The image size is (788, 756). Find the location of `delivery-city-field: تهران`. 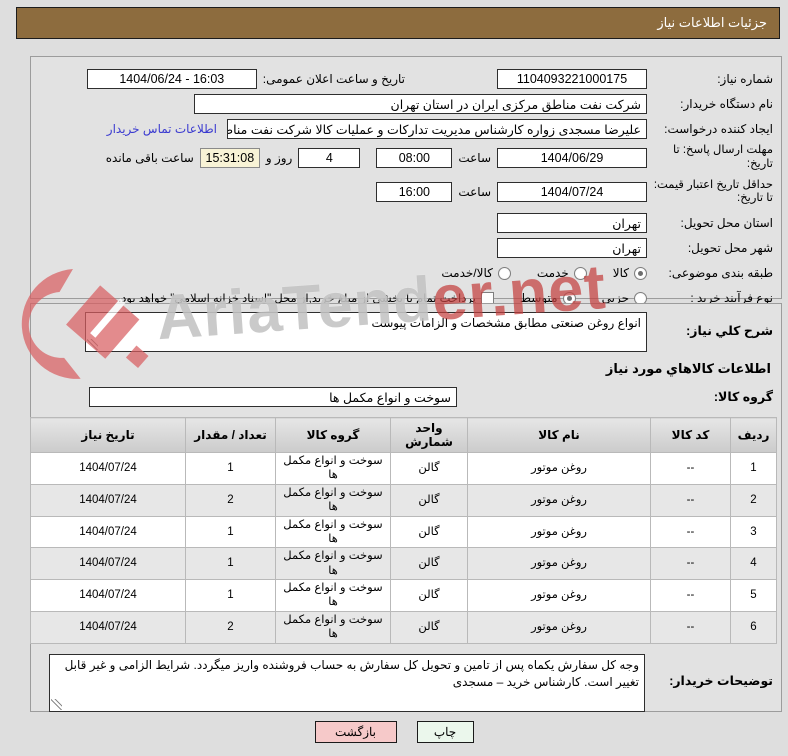

delivery-city-field: تهران is located at coordinates (572, 248).